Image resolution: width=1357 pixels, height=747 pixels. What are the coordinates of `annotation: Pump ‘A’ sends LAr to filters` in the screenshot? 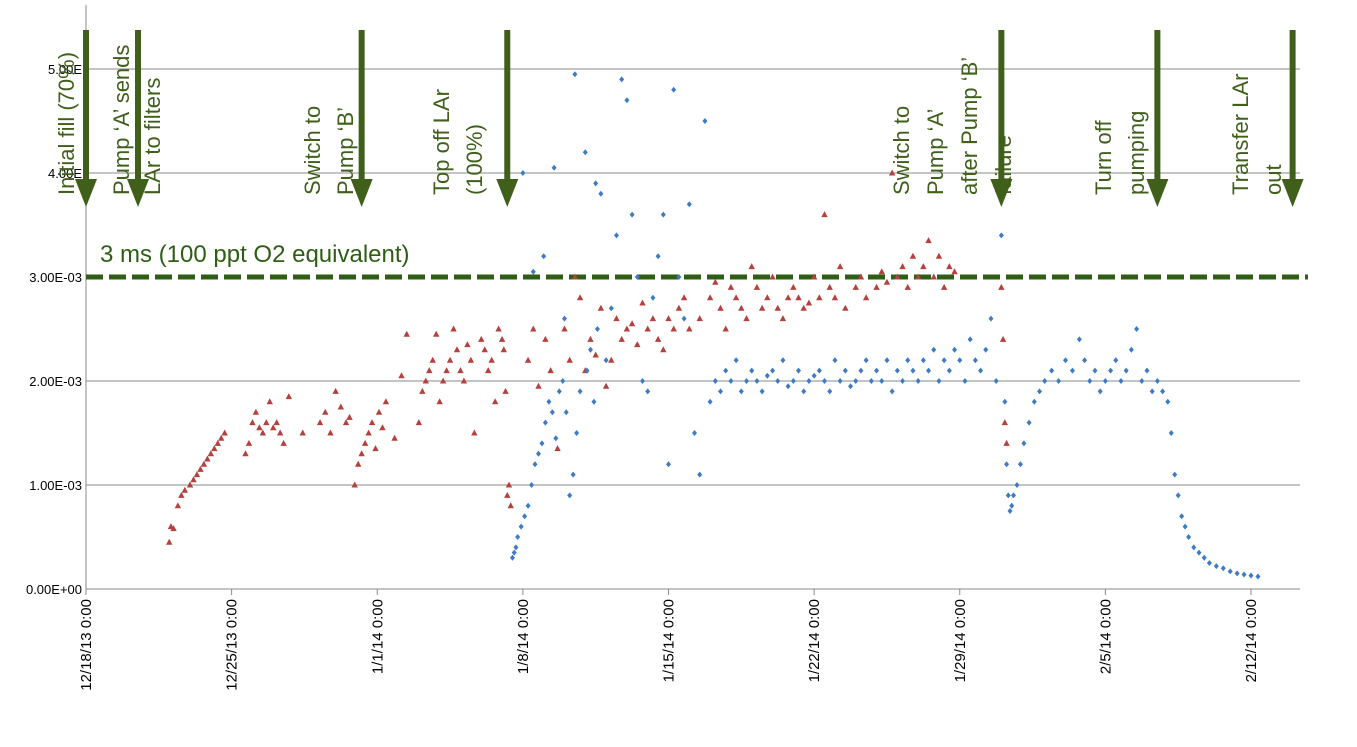 It's located at (137, 118).